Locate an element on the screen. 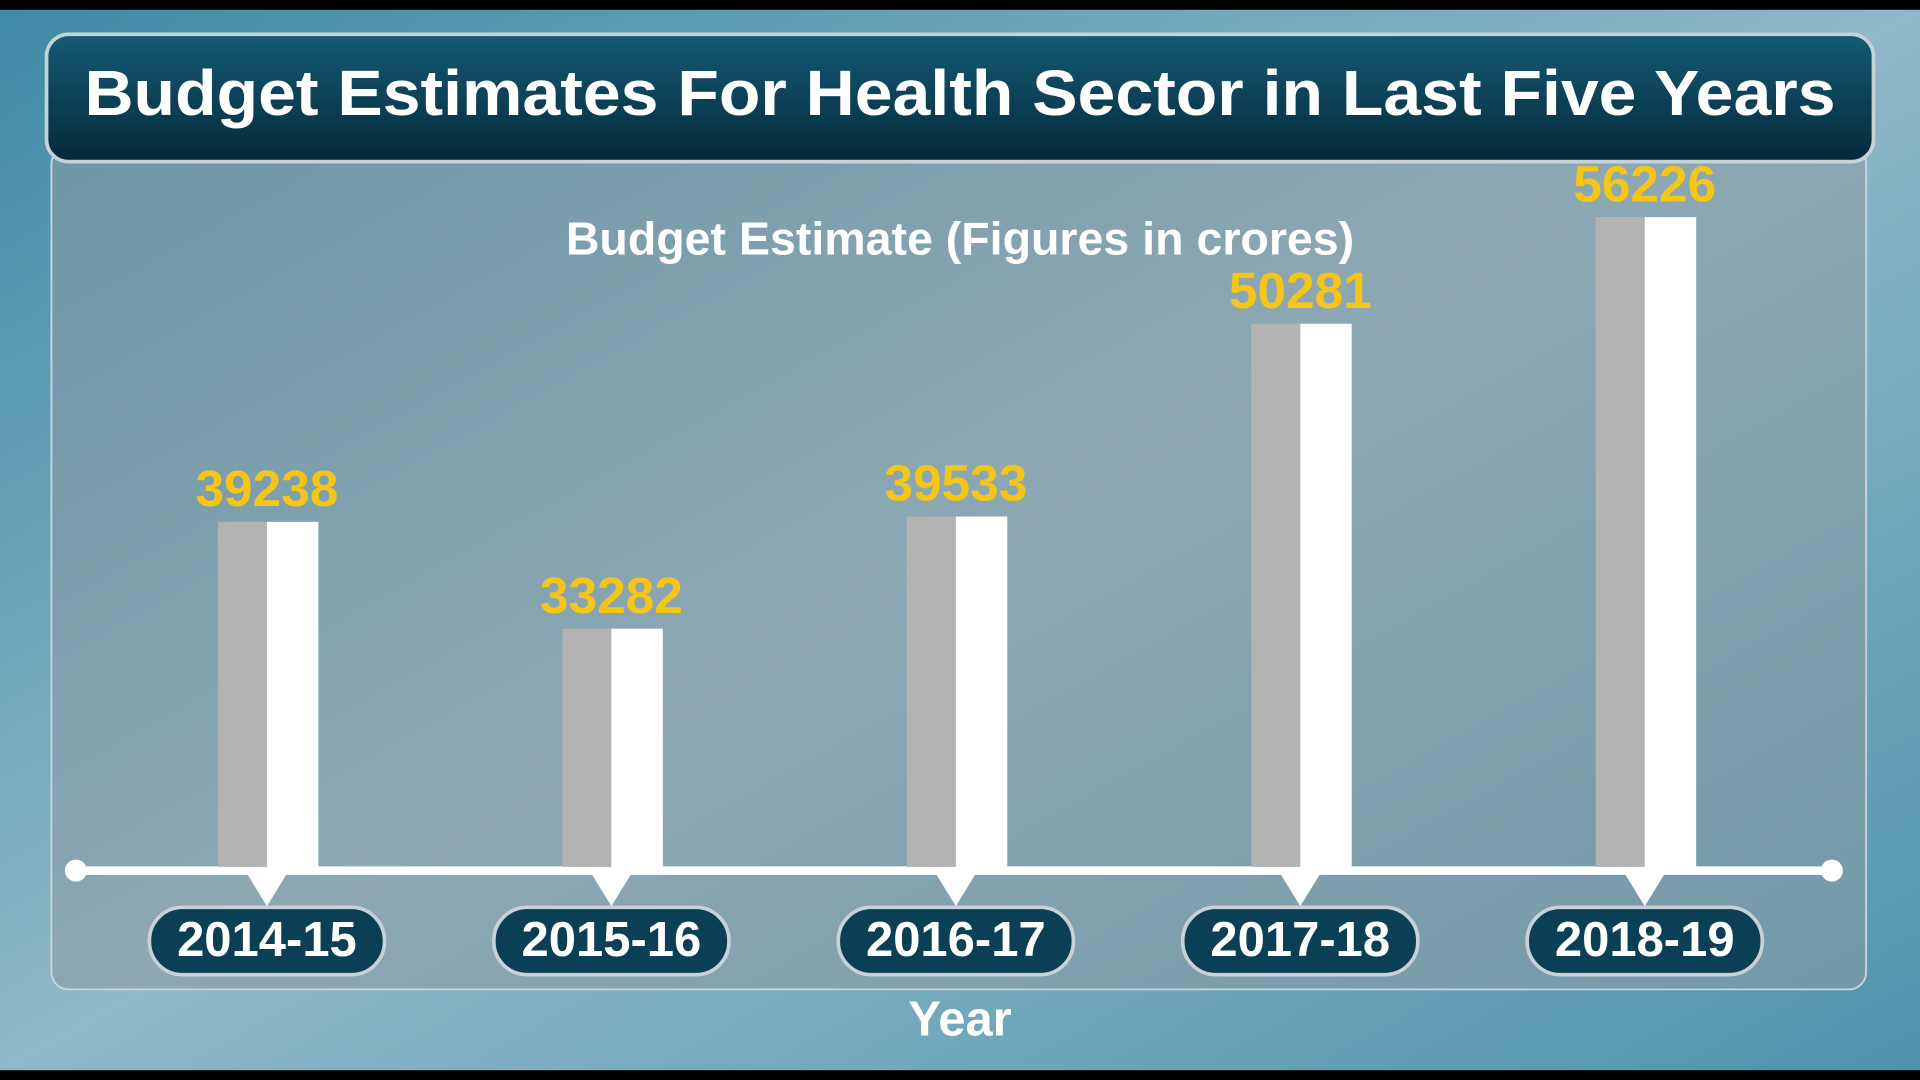  value-label: 33282 is located at coordinates (611, 595).